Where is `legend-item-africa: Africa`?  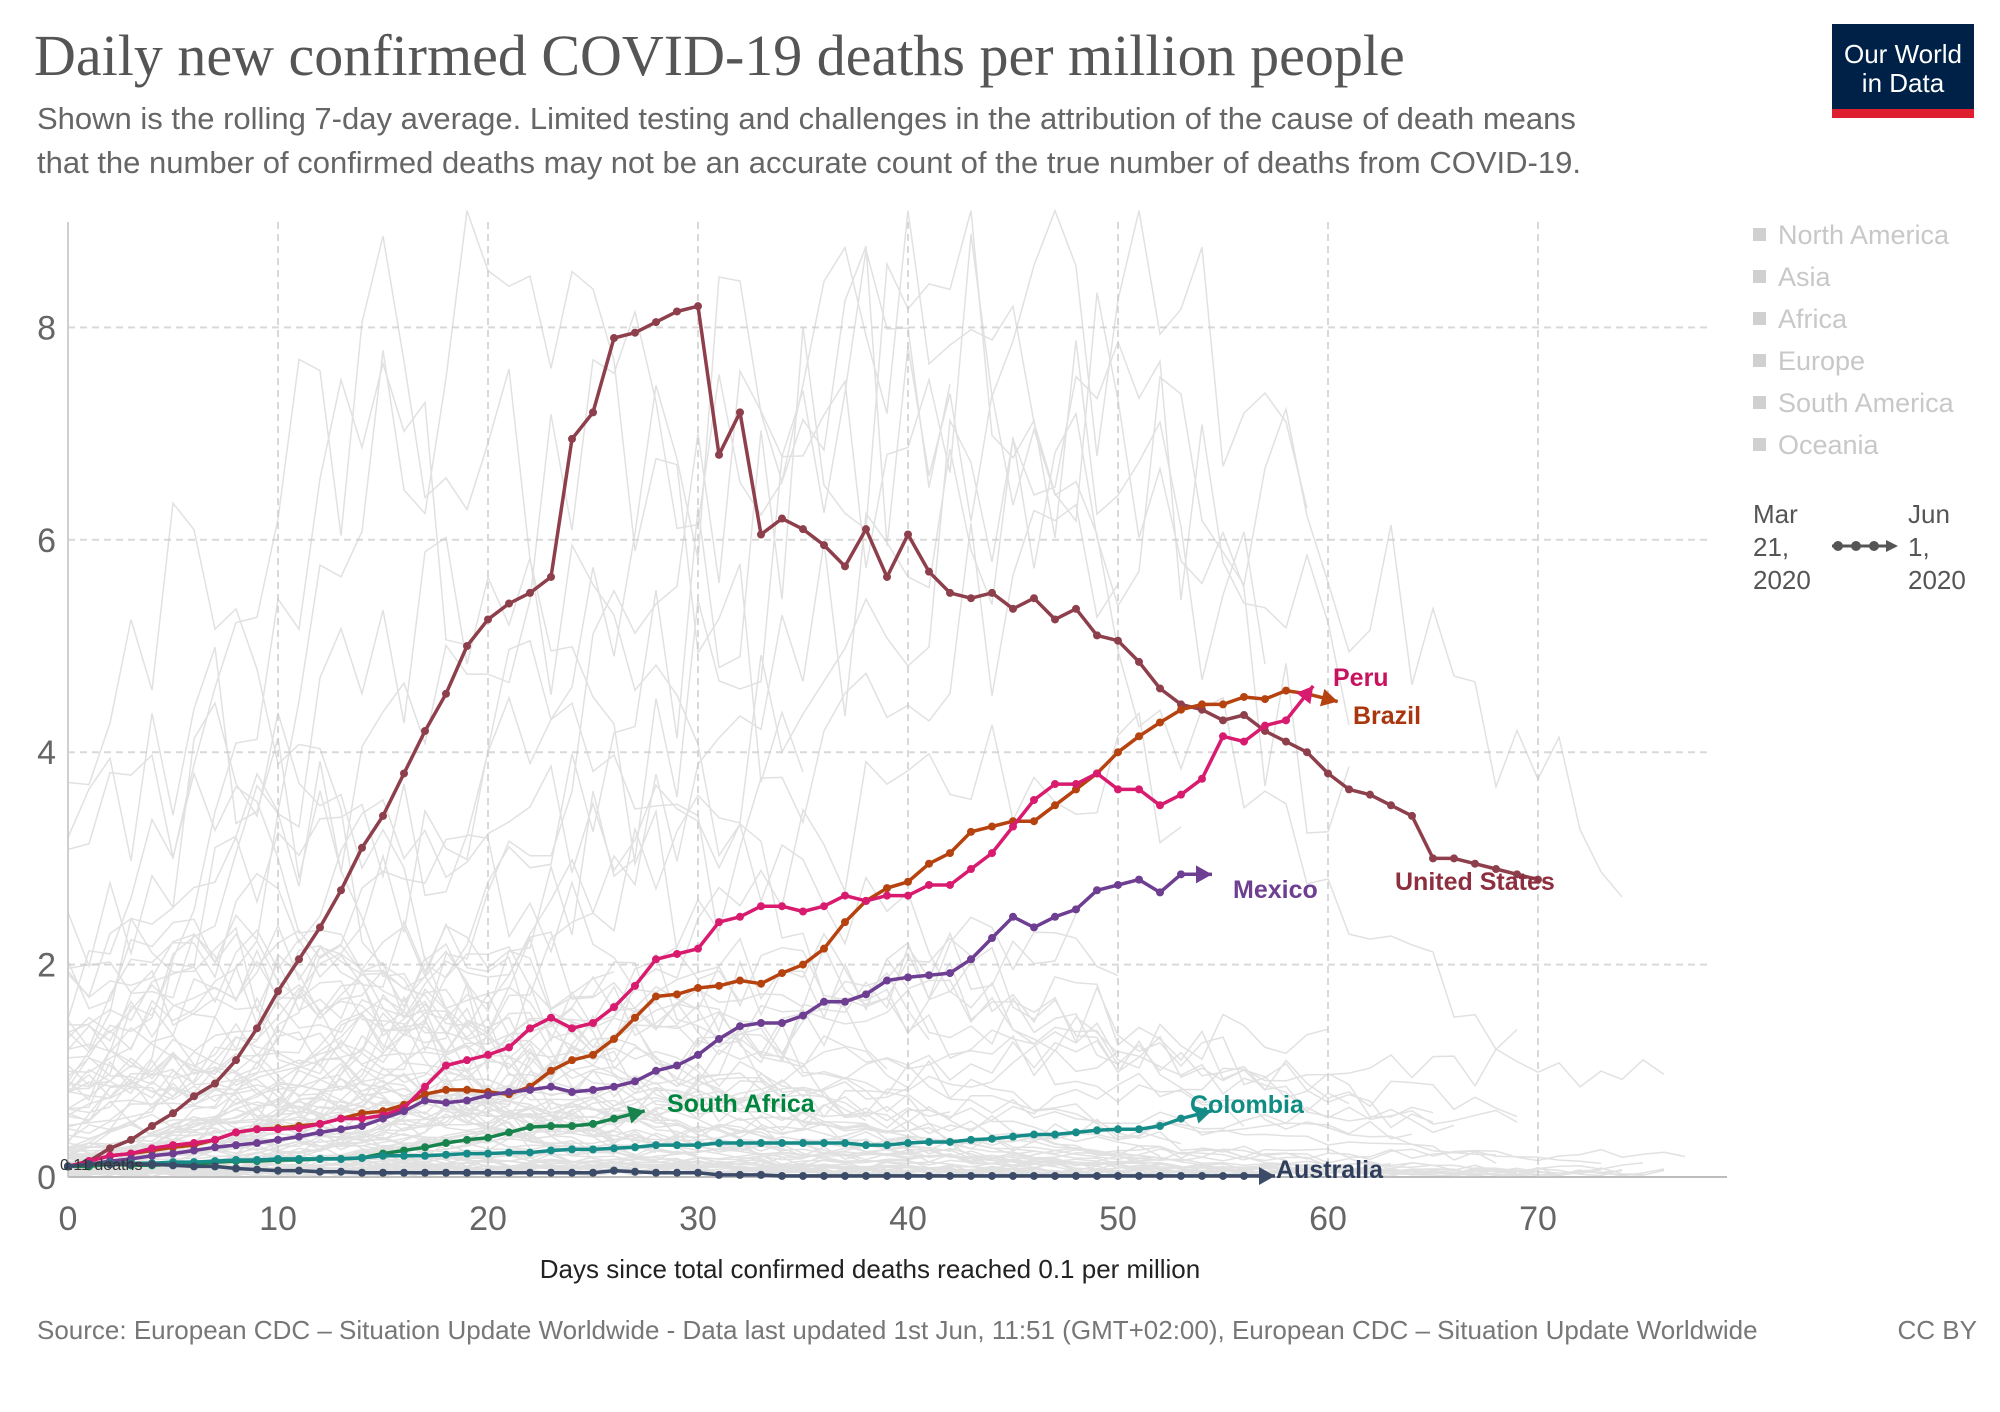 legend-item-africa: Africa is located at coordinates (1800, 319).